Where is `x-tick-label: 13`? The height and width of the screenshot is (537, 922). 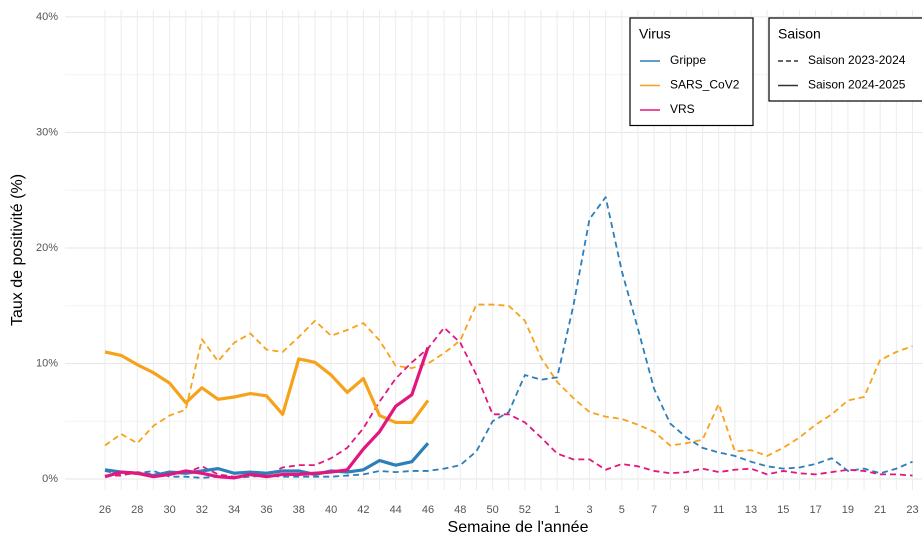
x-tick-label: 13 is located at coordinates (751, 510).